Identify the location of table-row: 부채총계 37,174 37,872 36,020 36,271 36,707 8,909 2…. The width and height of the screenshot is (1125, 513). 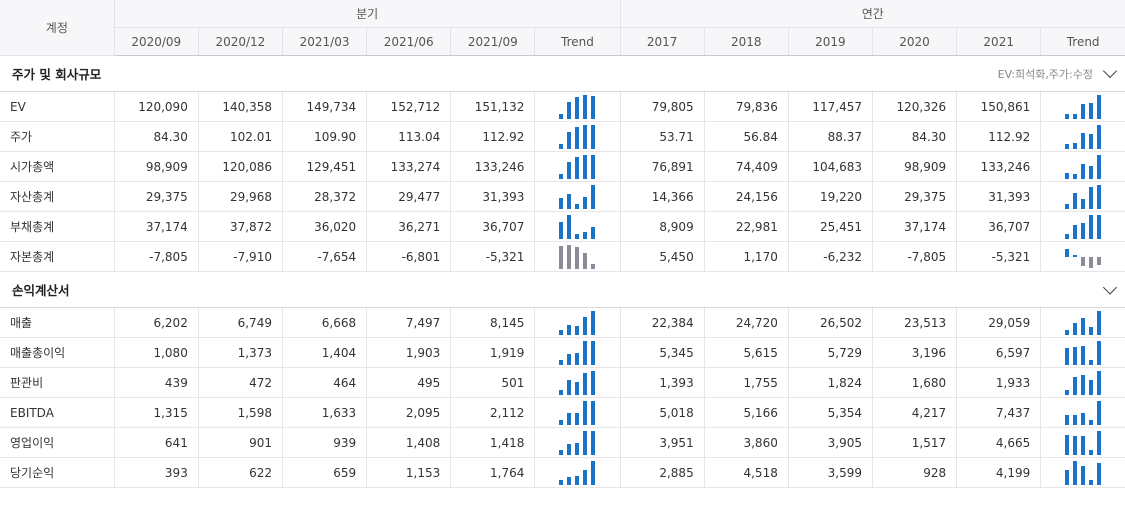
(562, 226).